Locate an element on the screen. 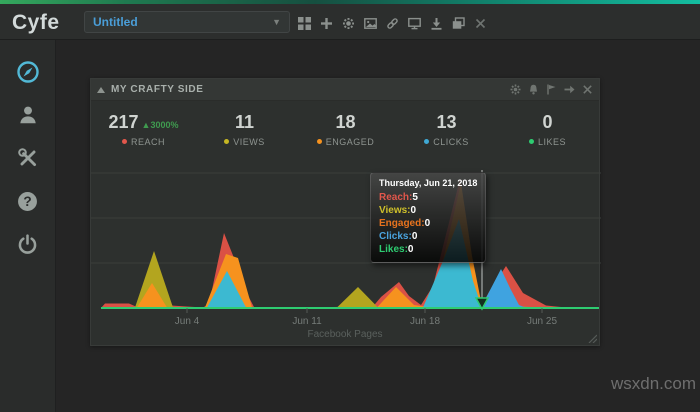 The height and width of the screenshot is (412, 700). likes-dot-icon is located at coordinates (531, 141).